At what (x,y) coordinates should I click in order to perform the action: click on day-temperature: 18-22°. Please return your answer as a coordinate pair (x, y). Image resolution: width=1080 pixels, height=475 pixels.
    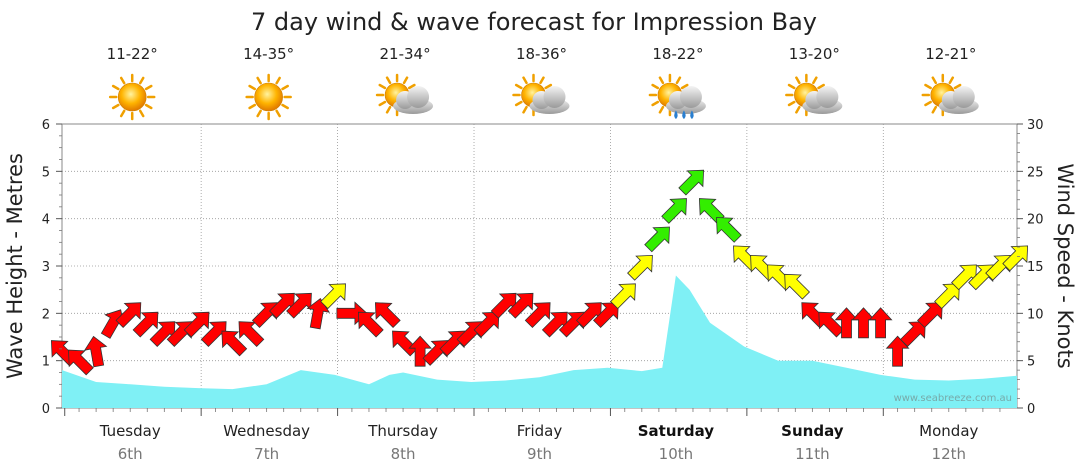
    Looking at the image, I should click on (677, 54).